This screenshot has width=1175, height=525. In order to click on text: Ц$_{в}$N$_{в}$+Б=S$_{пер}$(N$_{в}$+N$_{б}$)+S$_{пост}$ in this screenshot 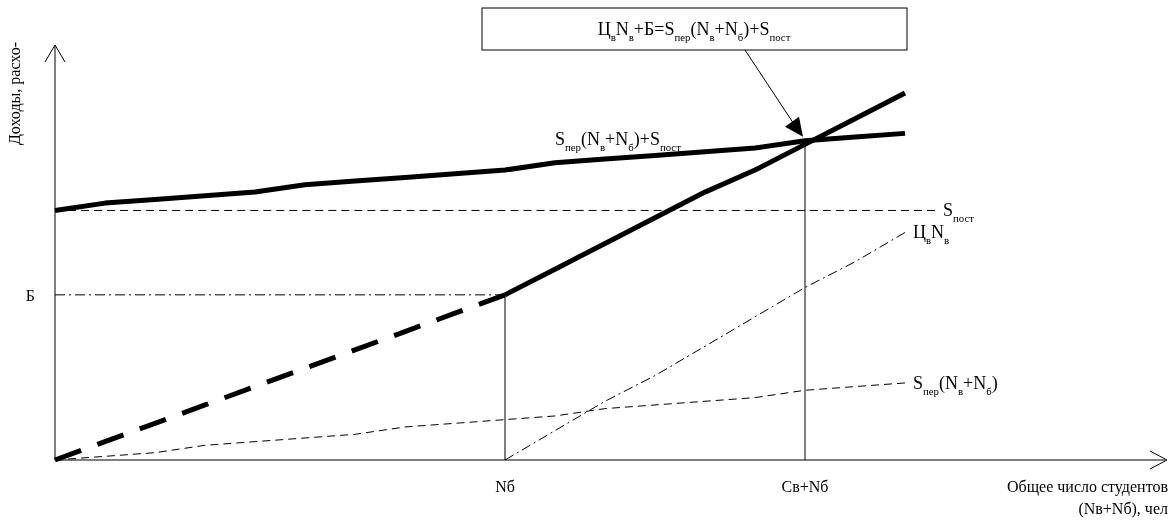, I will do `click(694, 31)`.